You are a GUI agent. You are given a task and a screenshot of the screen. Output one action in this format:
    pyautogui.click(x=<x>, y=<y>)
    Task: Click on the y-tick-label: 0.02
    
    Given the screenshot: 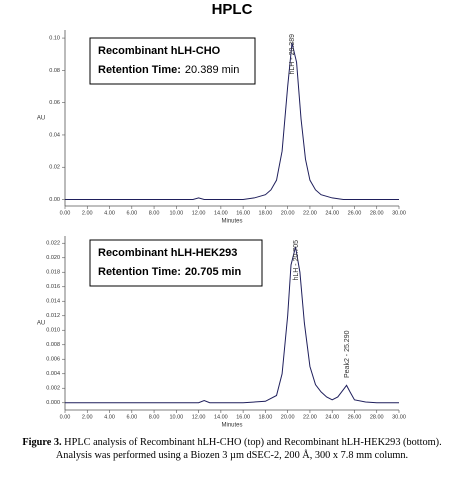 What is the action you would take?
    pyautogui.click(x=54, y=168)
    